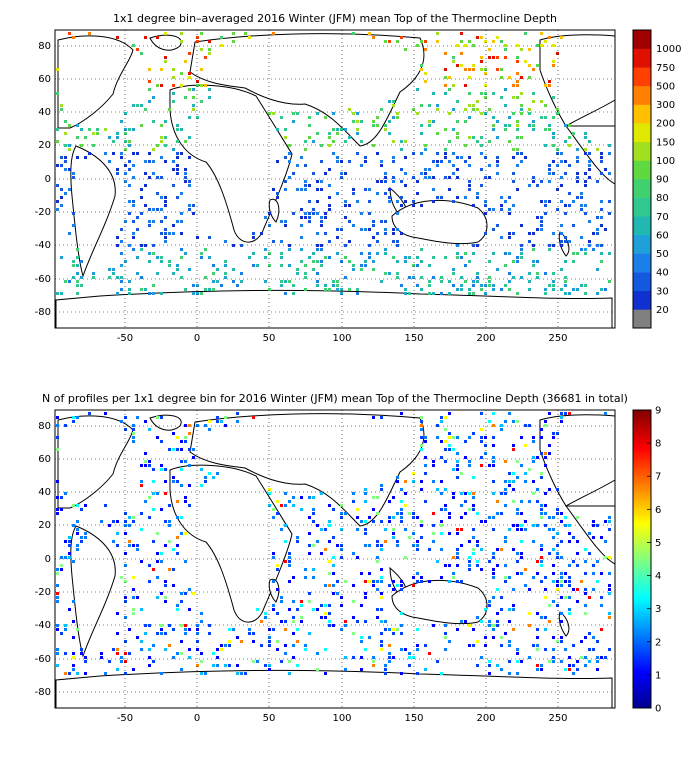 The image size is (696, 760). What do you see at coordinates (44, 492) in the screenshot?
I see `chart-2-y-tick: 40` at bounding box center [44, 492].